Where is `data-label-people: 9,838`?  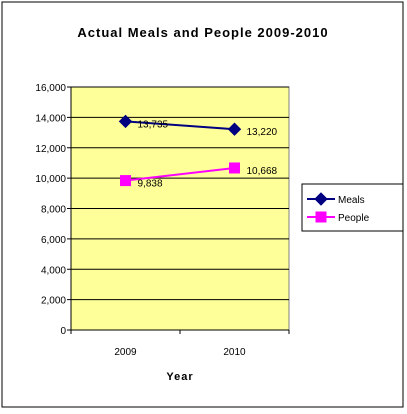 data-label-people: 9,838 is located at coordinates (150, 184).